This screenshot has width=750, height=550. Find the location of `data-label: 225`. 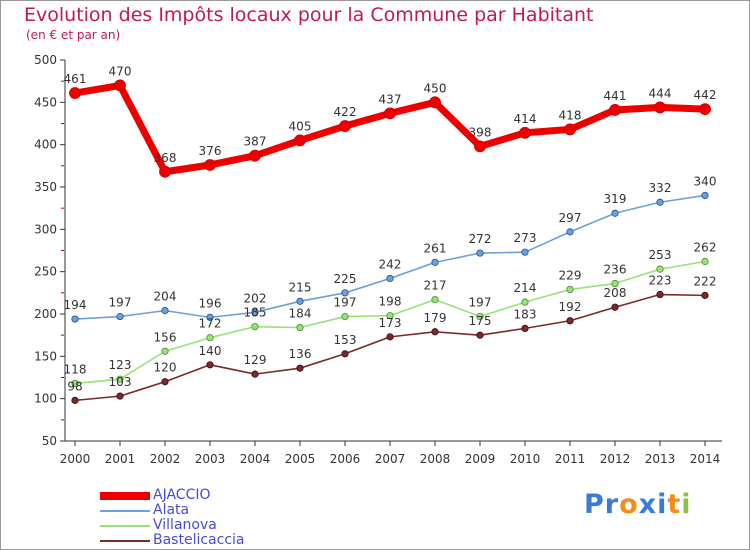

data-label: 225 is located at coordinates (345, 279).